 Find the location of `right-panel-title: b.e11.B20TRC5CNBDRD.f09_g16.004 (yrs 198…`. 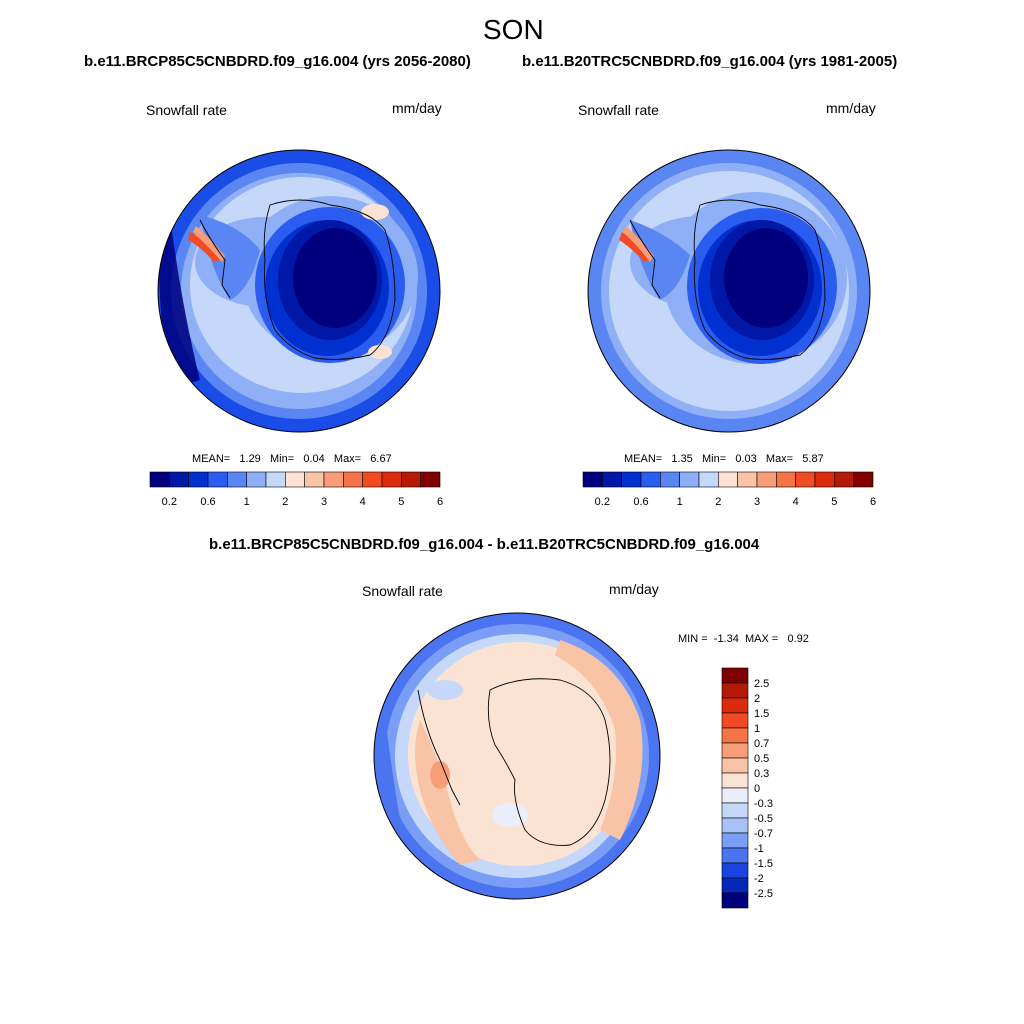

right-panel-title: b.e11.B20TRC5CNBDRD.f09_g16.004 (yrs 198… is located at coordinates (710, 61).